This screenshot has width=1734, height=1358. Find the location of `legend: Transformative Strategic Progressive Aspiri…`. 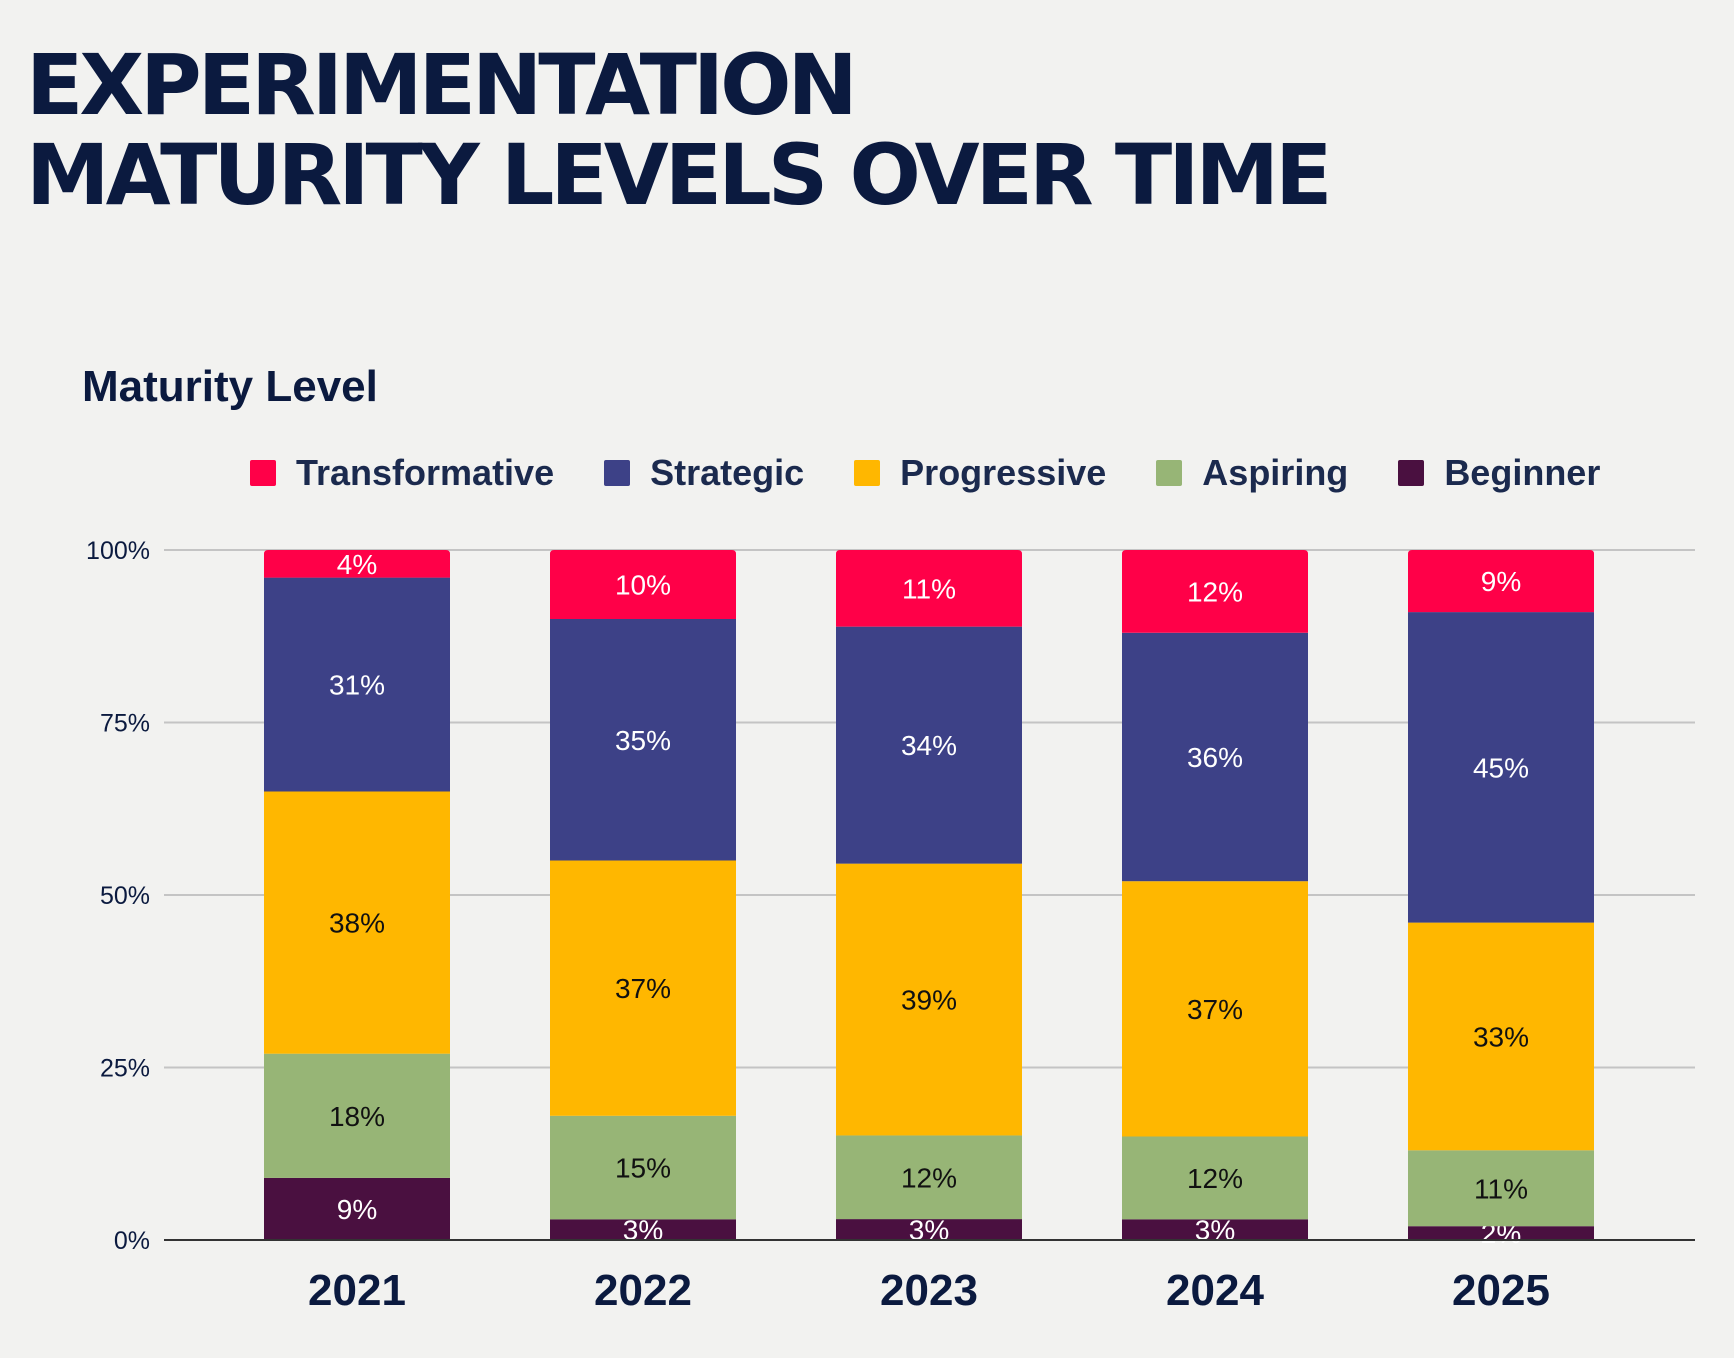

legend: Transformative Strategic Progressive Aspiri… is located at coordinates (950, 473).